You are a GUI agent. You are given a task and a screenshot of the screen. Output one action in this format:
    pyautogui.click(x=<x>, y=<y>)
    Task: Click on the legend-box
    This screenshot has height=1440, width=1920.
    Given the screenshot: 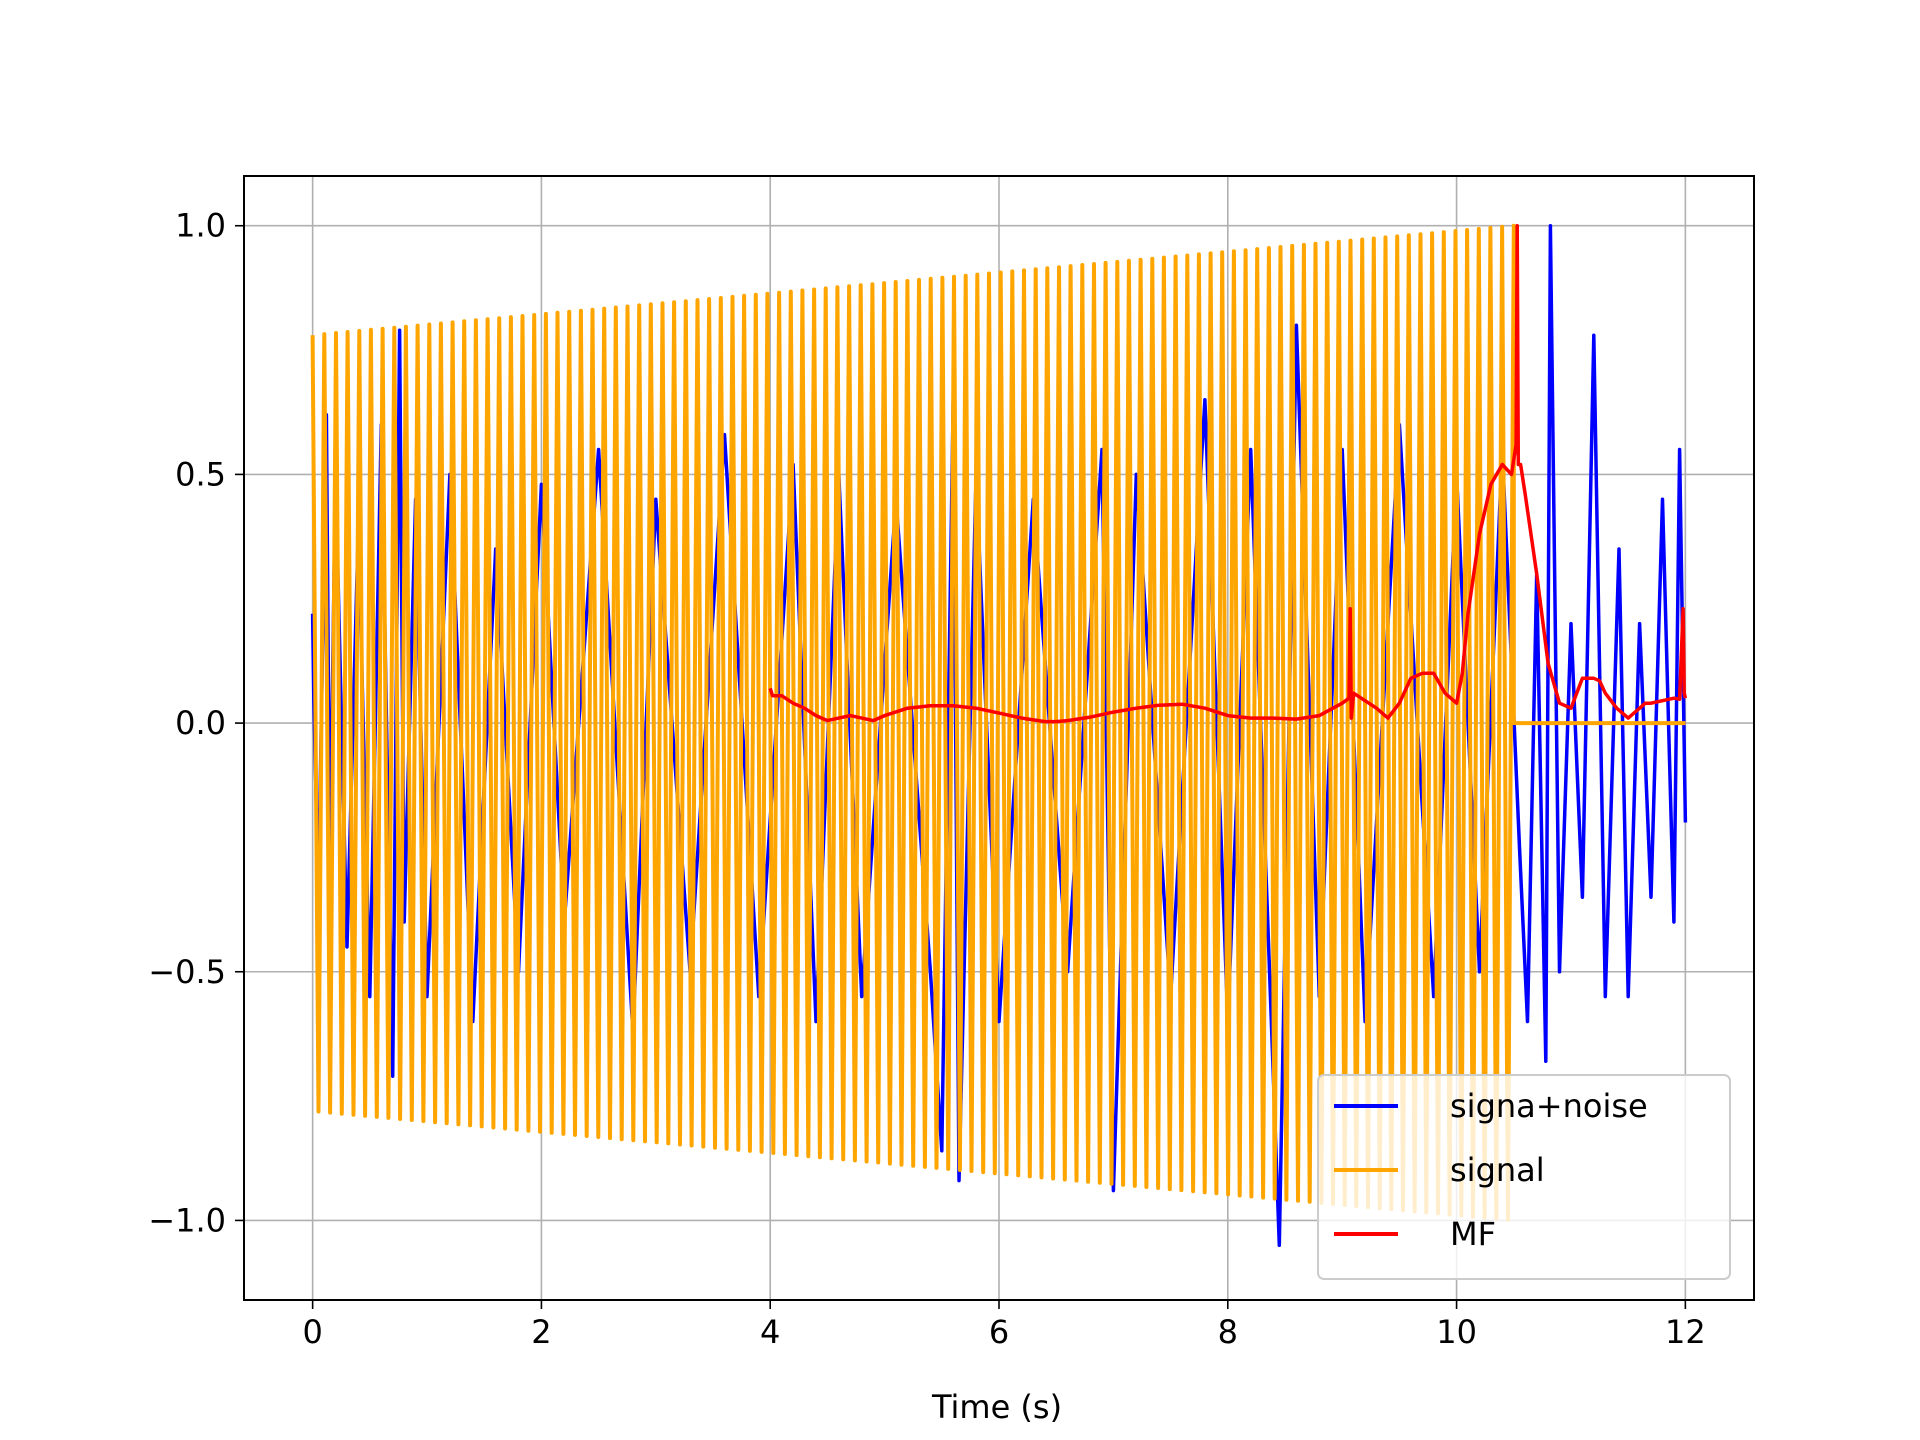 What is the action you would take?
    pyautogui.click(x=1524, y=1177)
    